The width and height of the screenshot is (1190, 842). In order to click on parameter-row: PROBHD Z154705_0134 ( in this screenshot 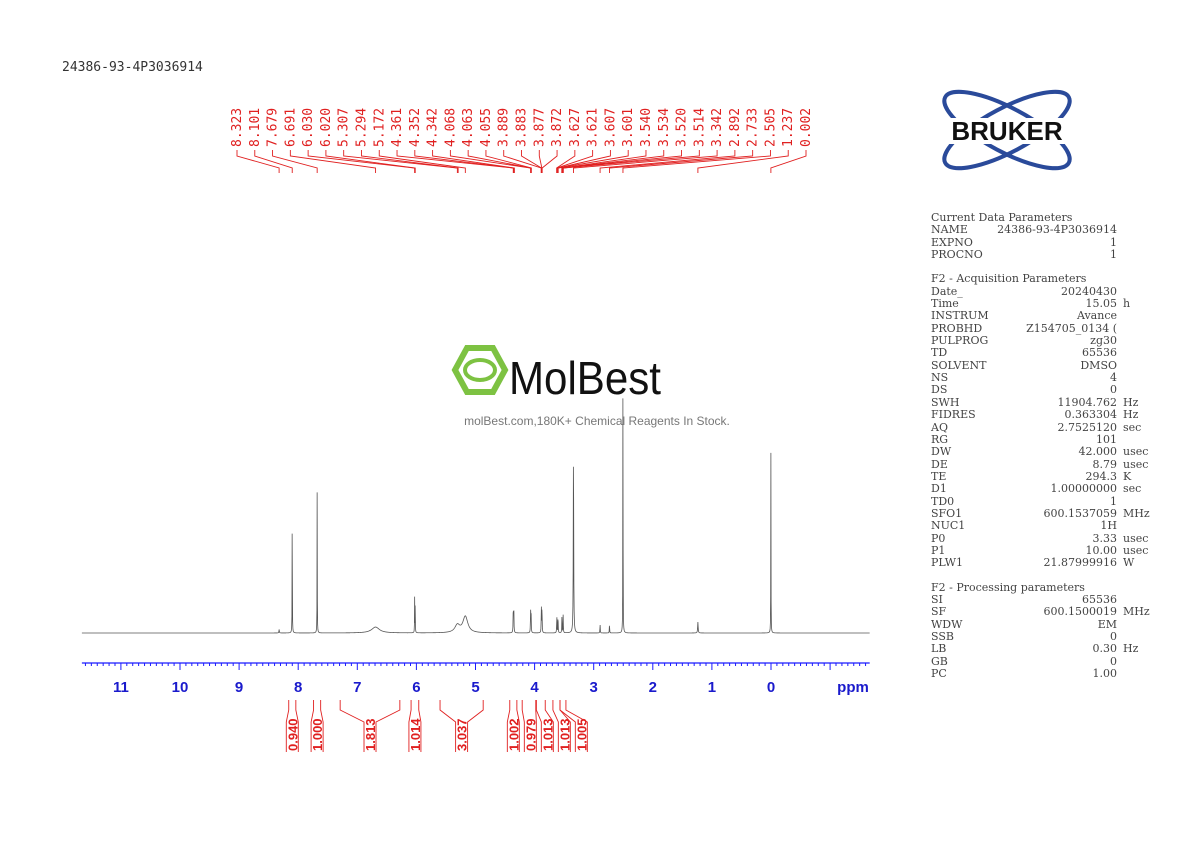, I will do `click(1056, 328)`.